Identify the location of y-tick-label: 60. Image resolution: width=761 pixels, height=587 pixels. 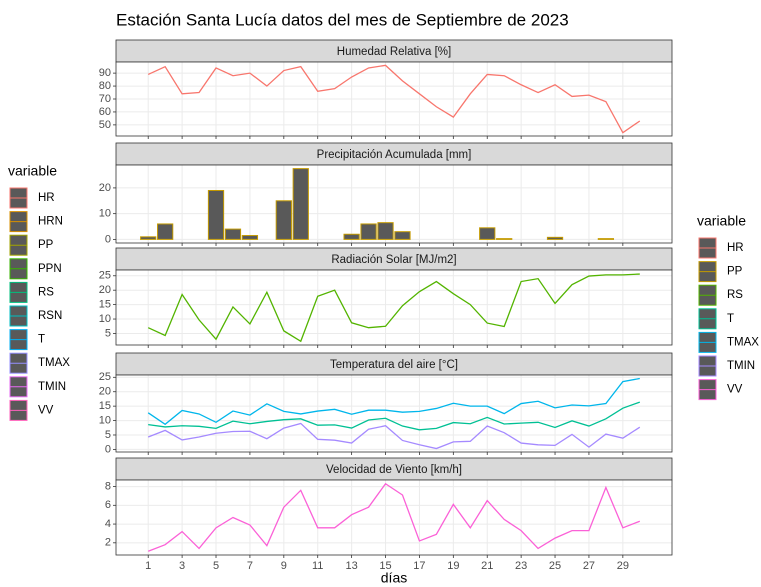
(105, 112).